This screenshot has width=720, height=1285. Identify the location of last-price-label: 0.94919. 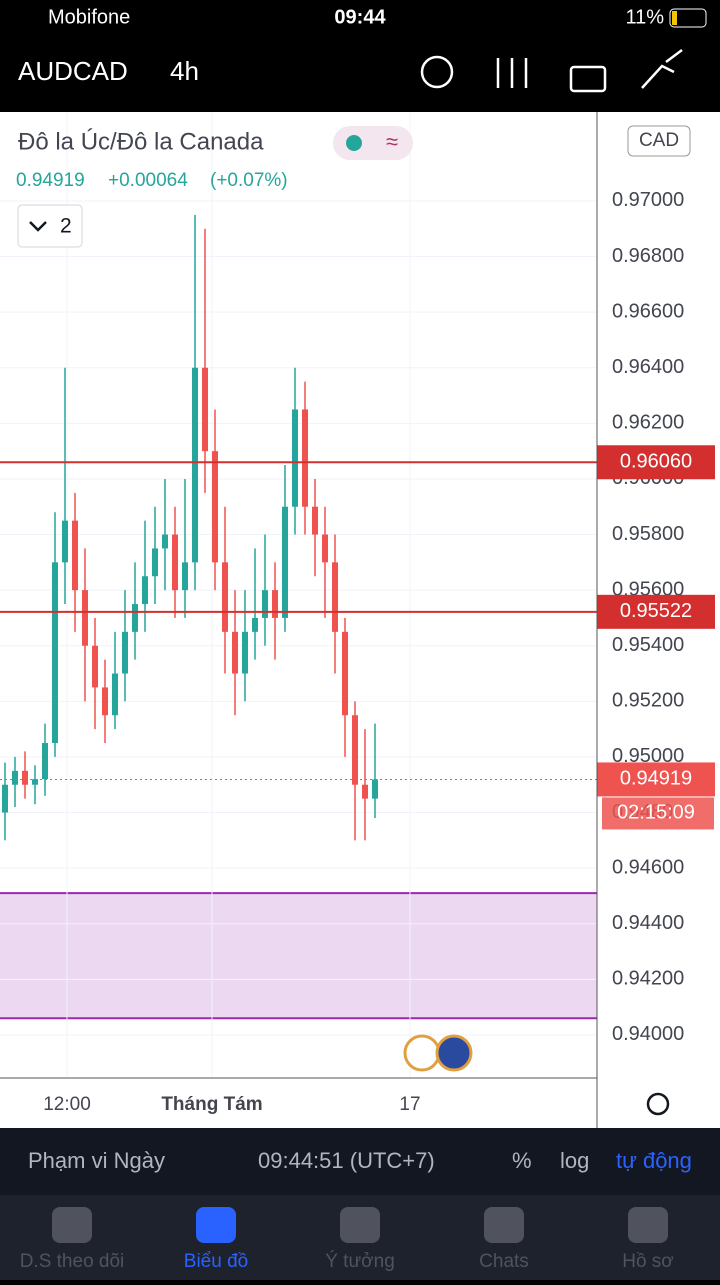
(656, 779).